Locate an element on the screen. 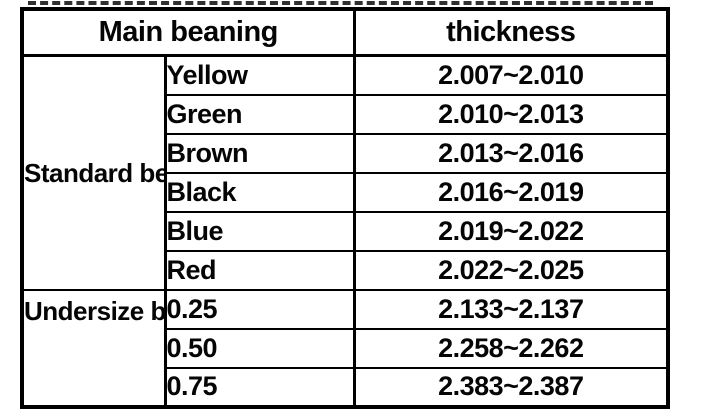  thickness-cell: 2.022~2.025 is located at coordinates (511, 270).